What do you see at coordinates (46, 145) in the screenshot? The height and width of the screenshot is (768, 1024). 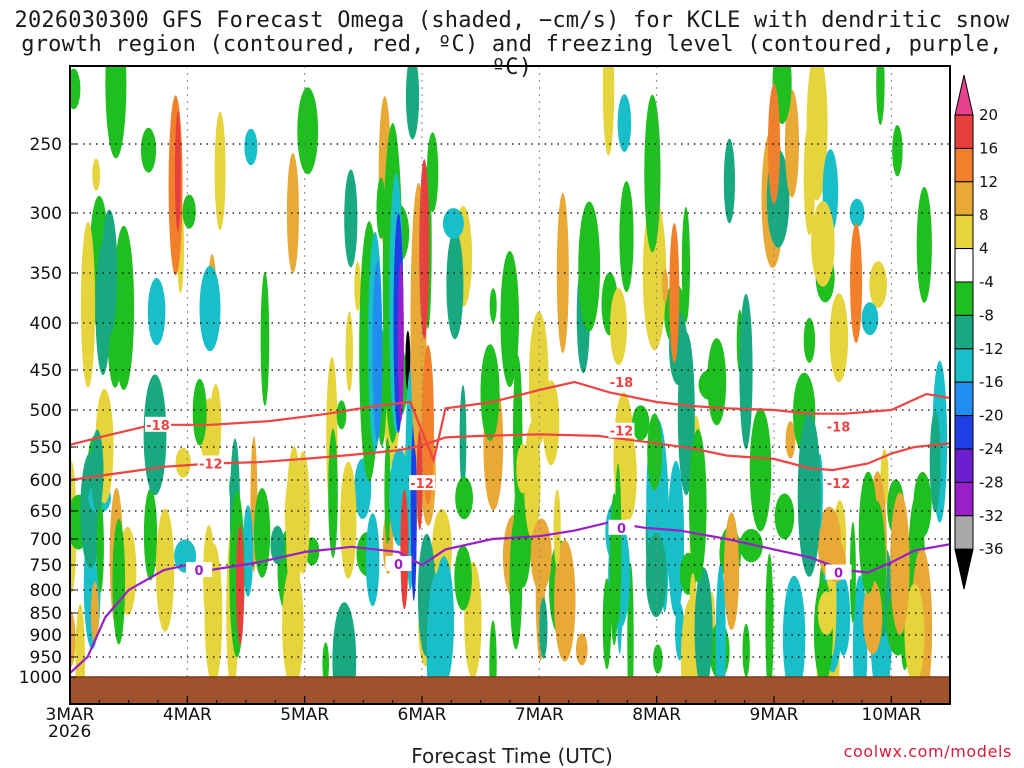 I see `y-tick-label: 250` at bounding box center [46, 145].